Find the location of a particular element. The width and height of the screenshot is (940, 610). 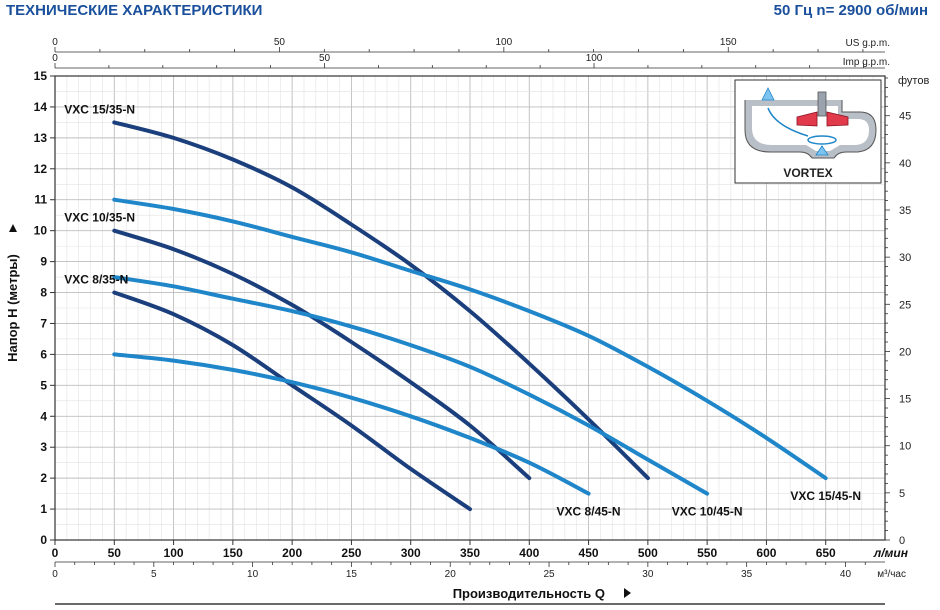

x-tick-label: 650 is located at coordinates (826, 553).